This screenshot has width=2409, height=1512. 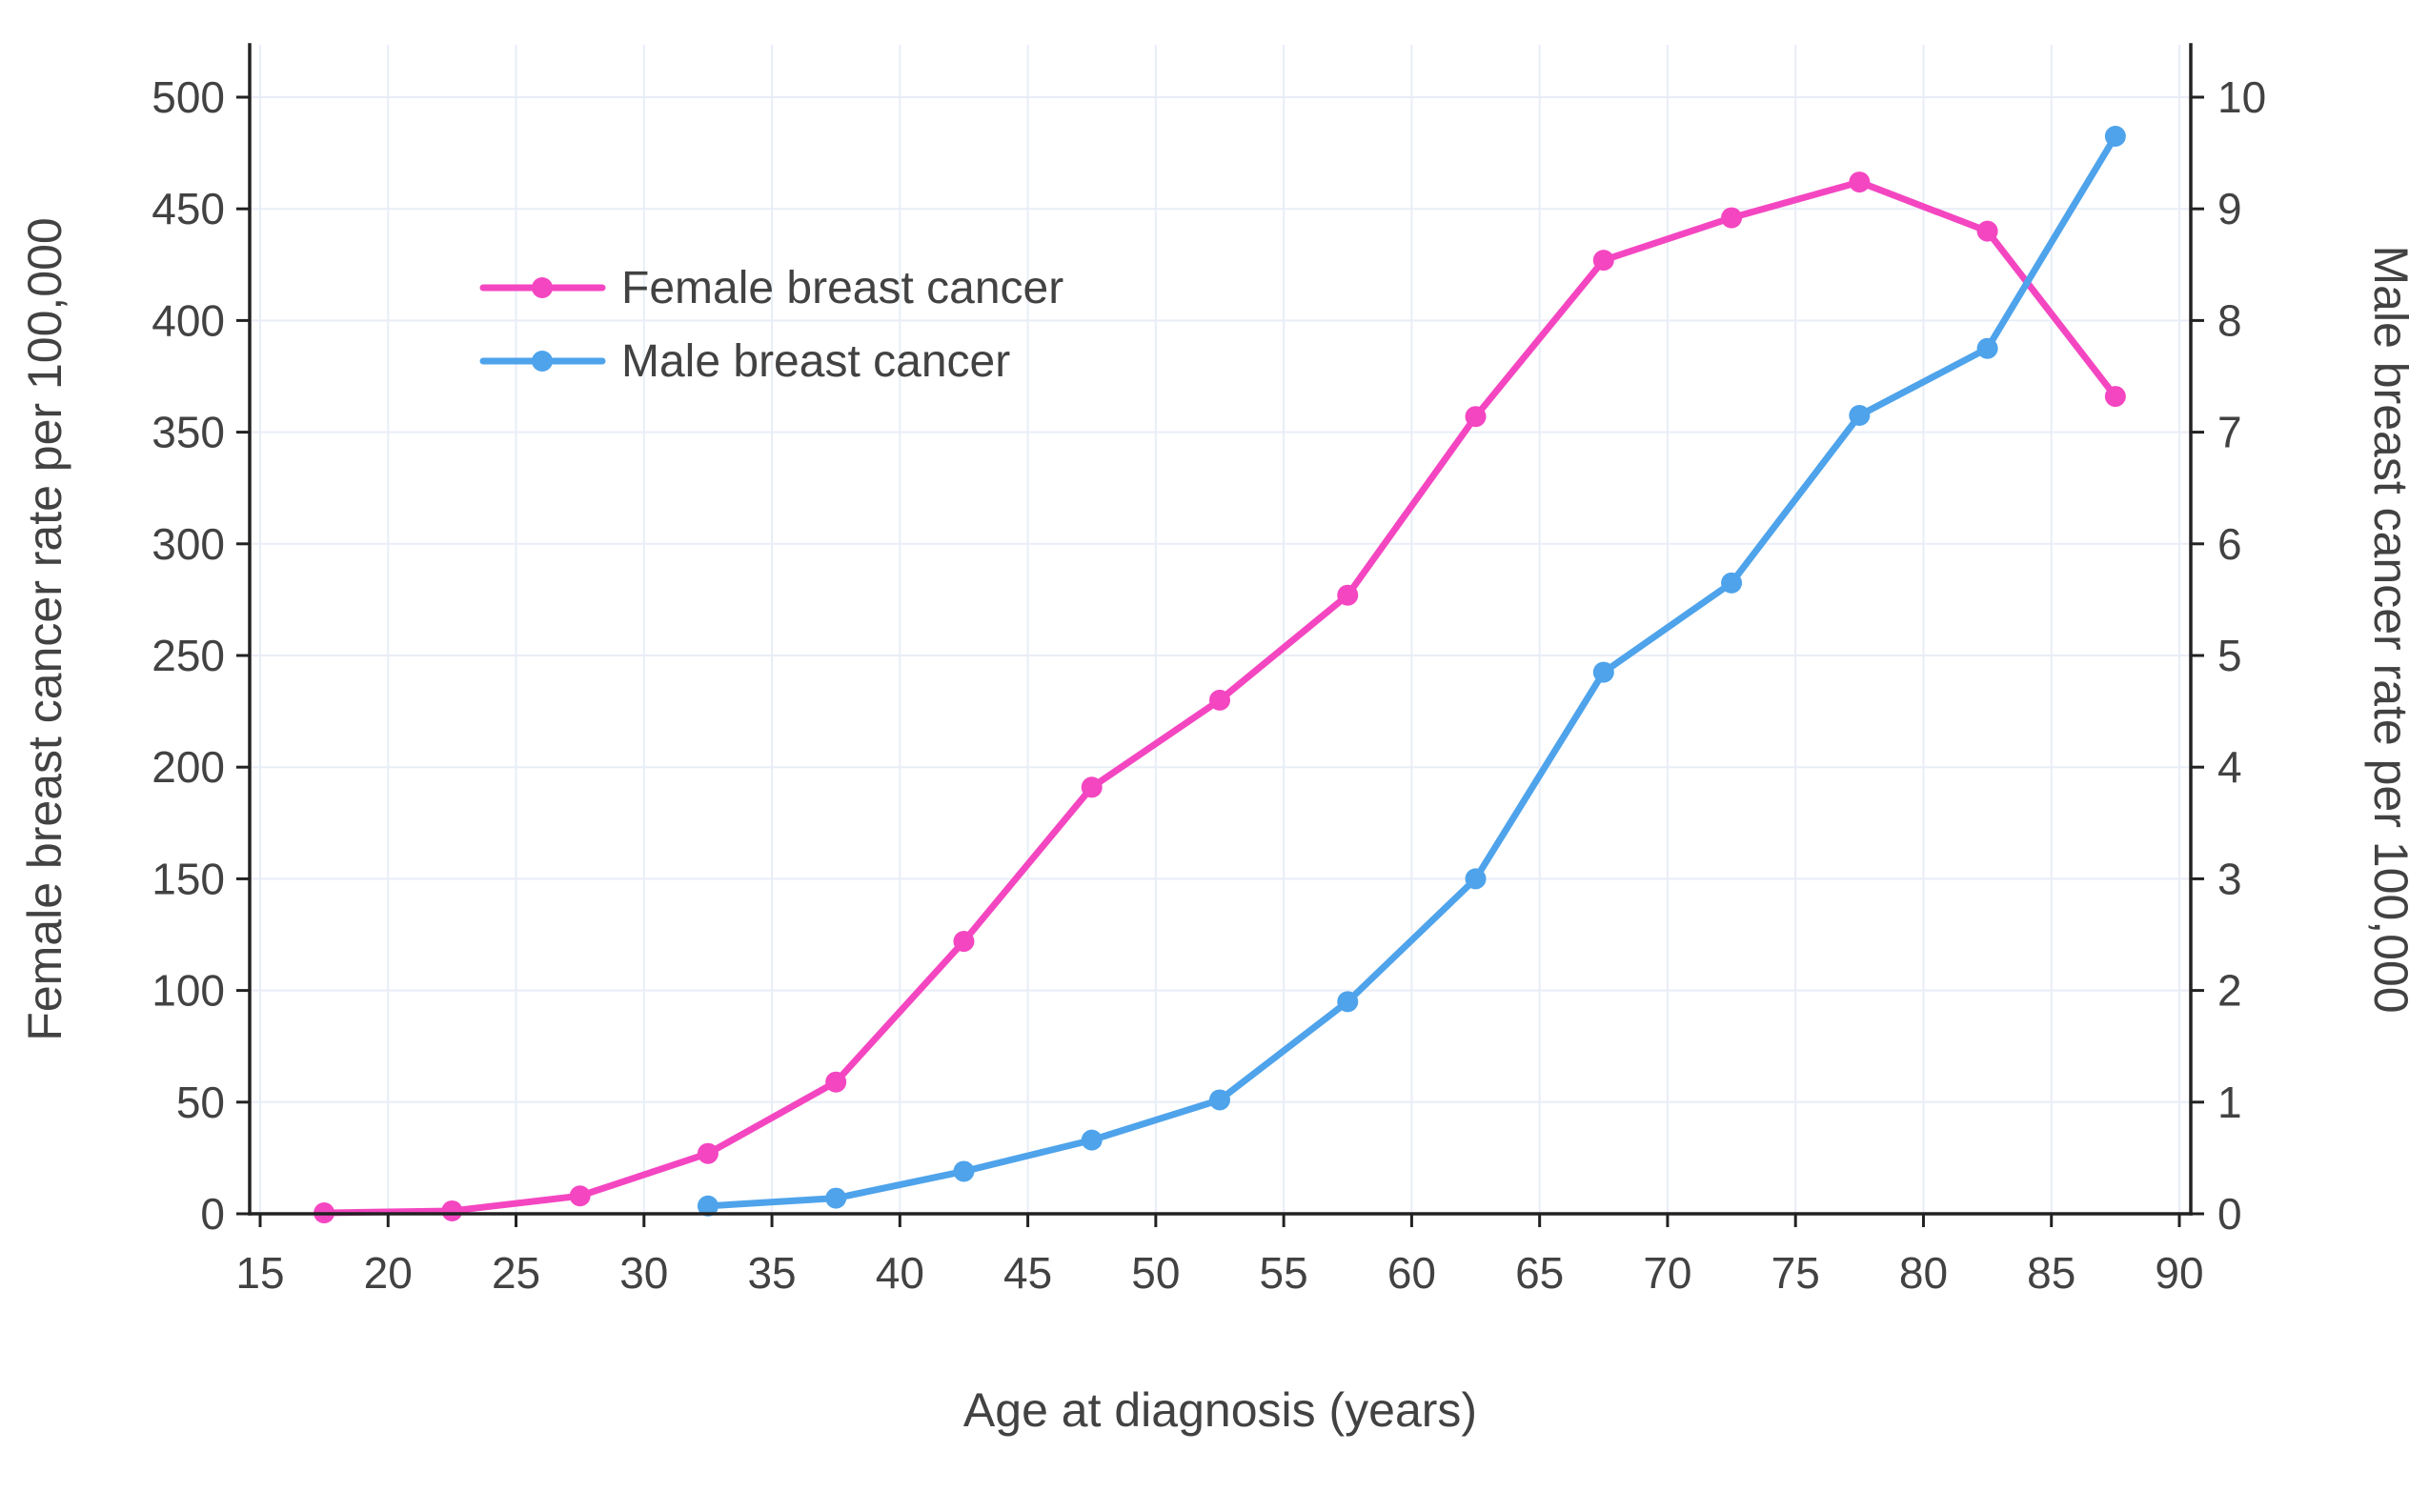 What do you see at coordinates (516, 1273) in the screenshot?
I see `x-tick-label: 25` at bounding box center [516, 1273].